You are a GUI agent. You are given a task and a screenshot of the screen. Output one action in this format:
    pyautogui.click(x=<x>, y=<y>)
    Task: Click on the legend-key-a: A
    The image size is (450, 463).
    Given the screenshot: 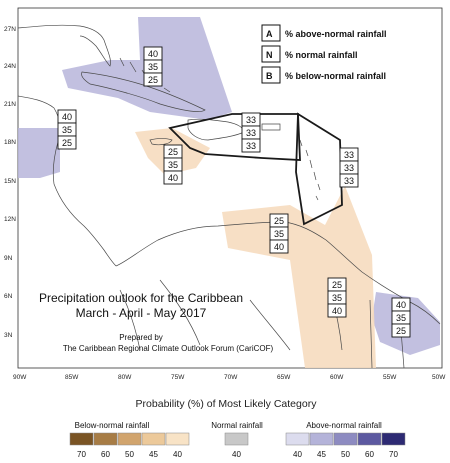 What is the action you would take?
    pyautogui.click(x=269, y=34)
    